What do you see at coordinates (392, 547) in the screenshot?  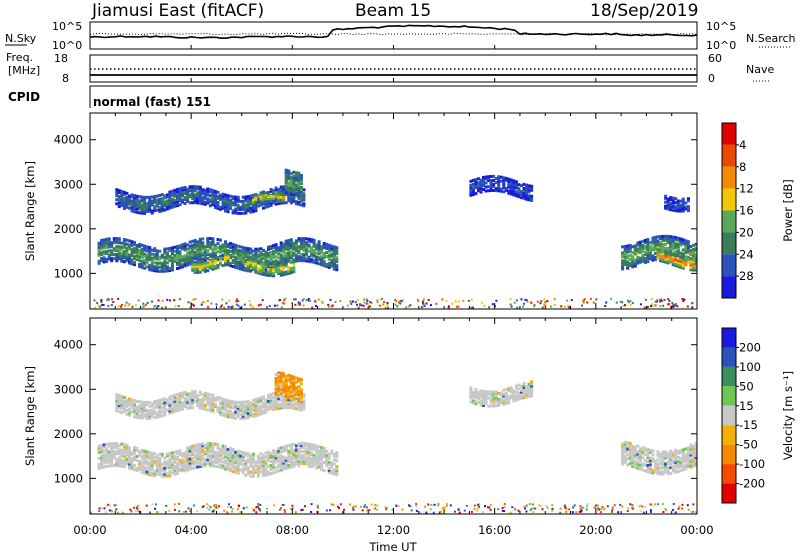 I see `time-xlabel: Time UT` at bounding box center [392, 547].